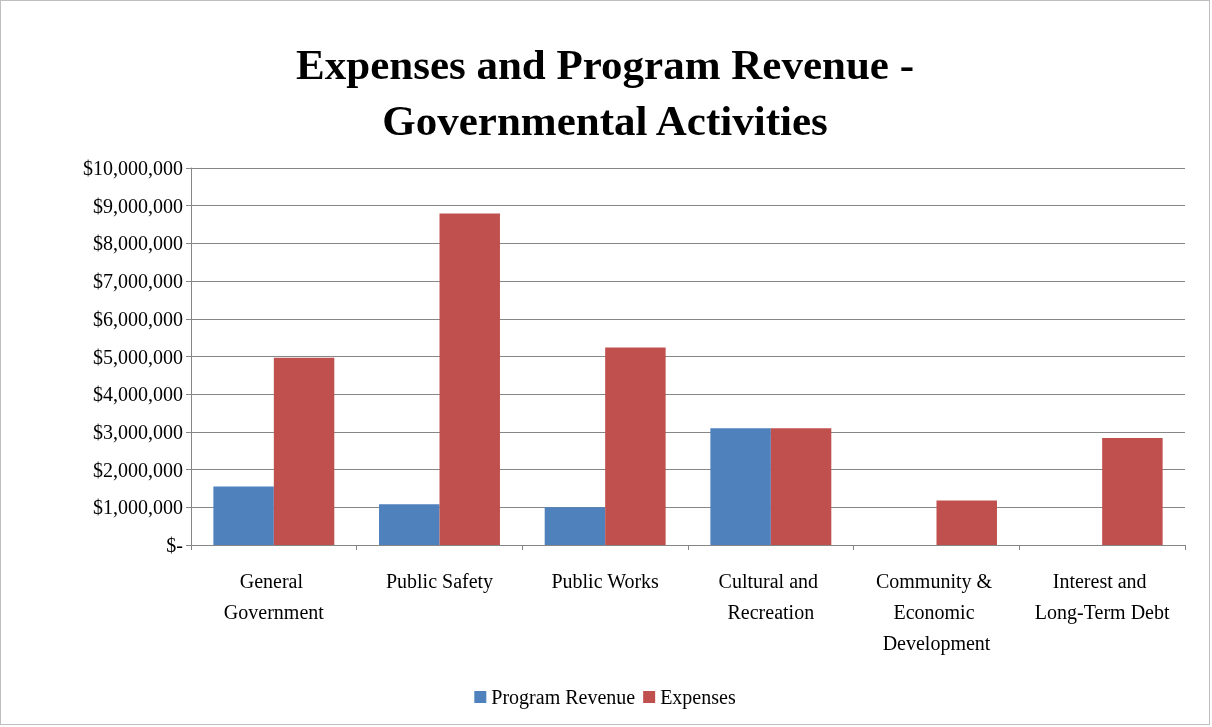 The width and height of the screenshot is (1212, 727). I want to click on legend-label: Program Revenue, so click(563, 697).